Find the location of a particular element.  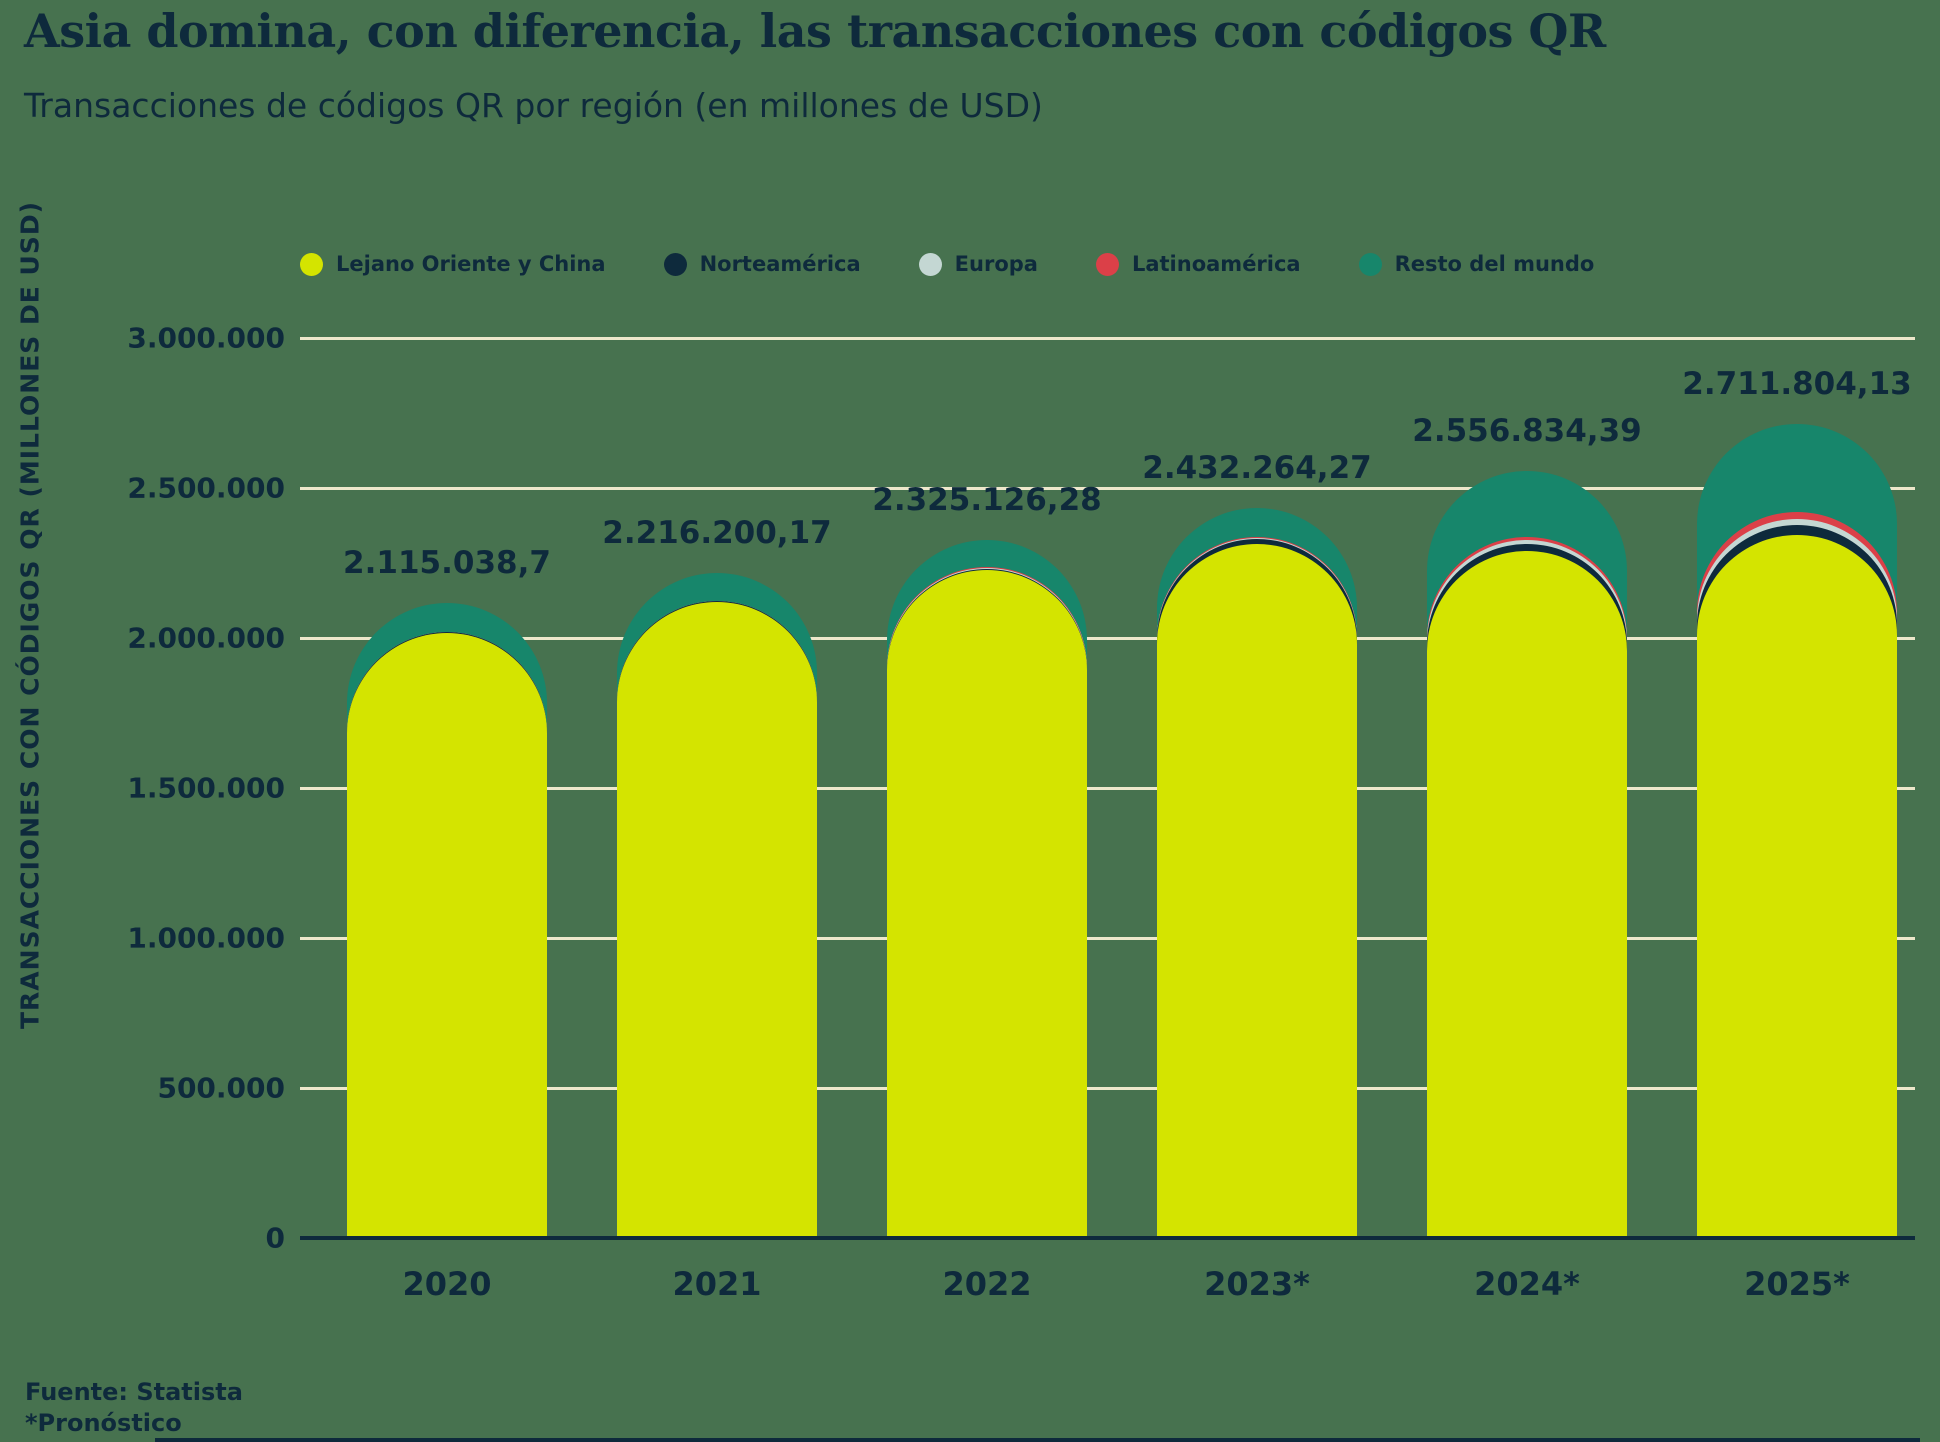

source-note: Fuente: Statista is located at coordinates (134, 1392).